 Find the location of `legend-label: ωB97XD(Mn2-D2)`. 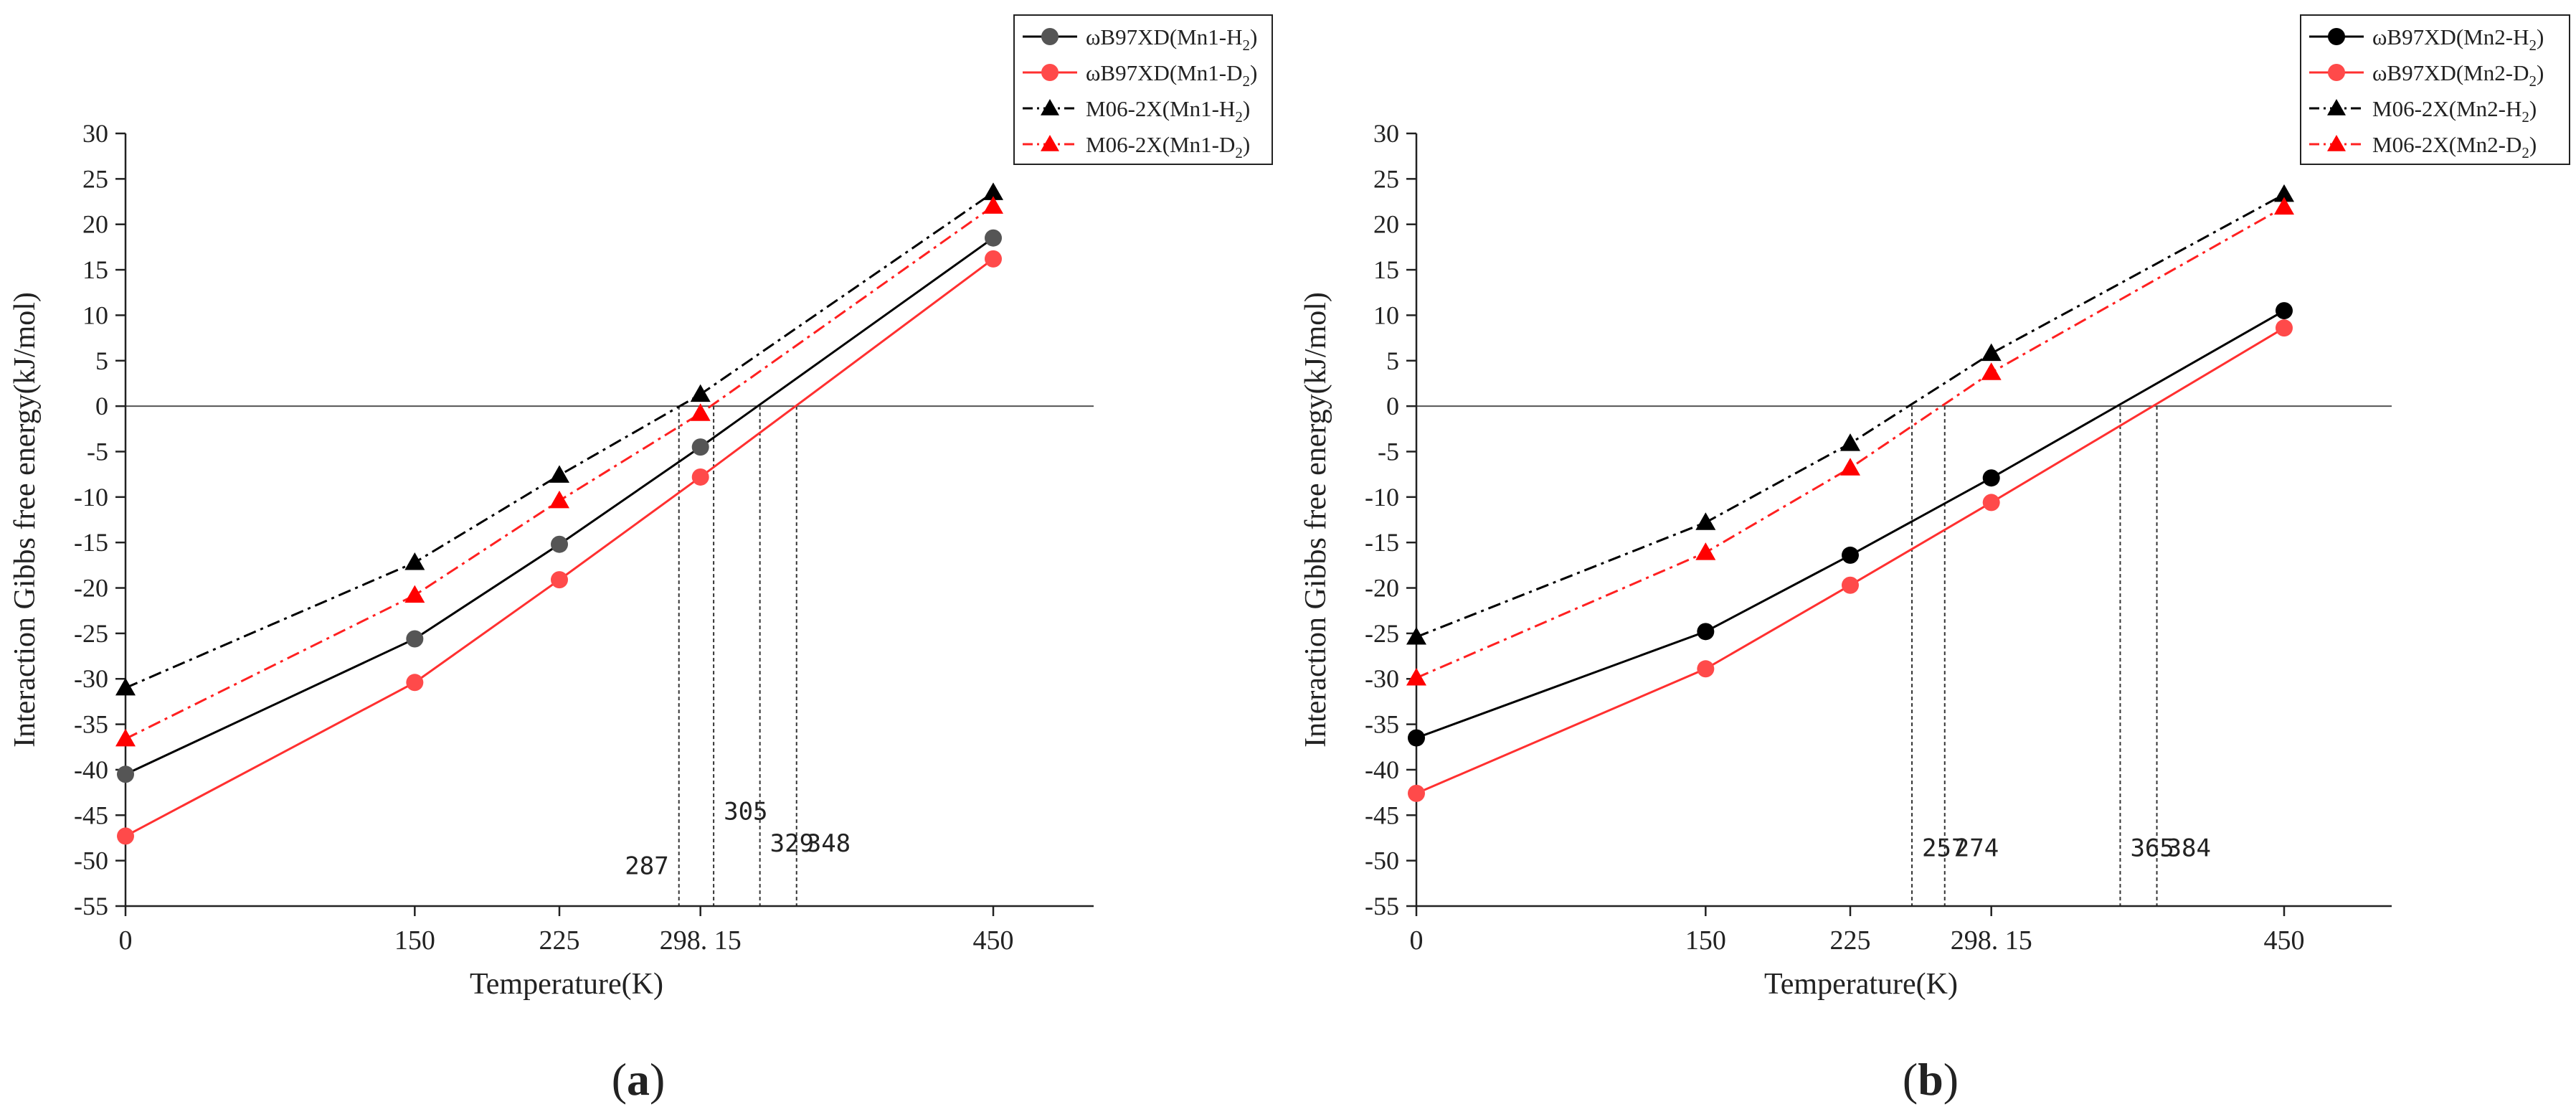

legend-label: ωB97XD(Mn2-D2) is located at coordinates (2458, 75).